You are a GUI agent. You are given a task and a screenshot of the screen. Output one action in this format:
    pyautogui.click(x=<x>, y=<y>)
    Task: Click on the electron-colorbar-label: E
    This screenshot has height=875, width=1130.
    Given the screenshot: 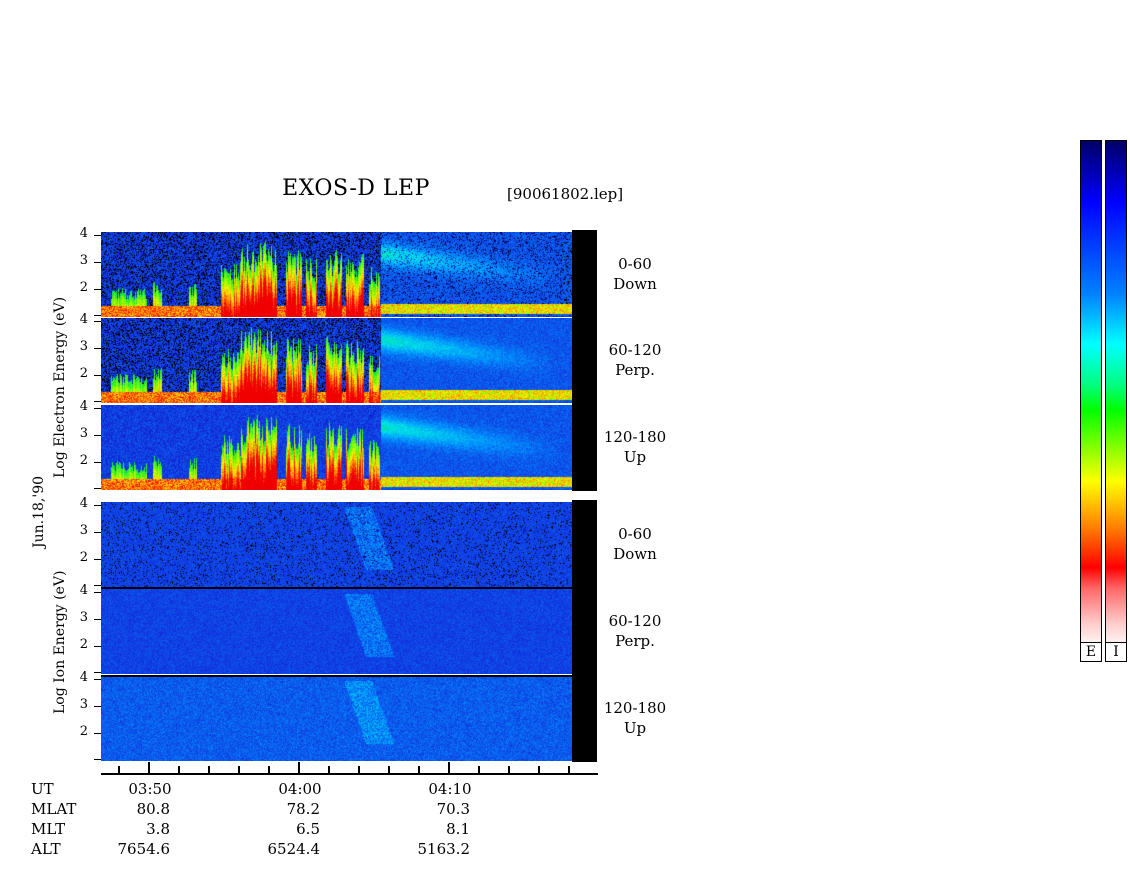 What is the action you would take?
    pyautogui.click(x=1091, y=652)
    